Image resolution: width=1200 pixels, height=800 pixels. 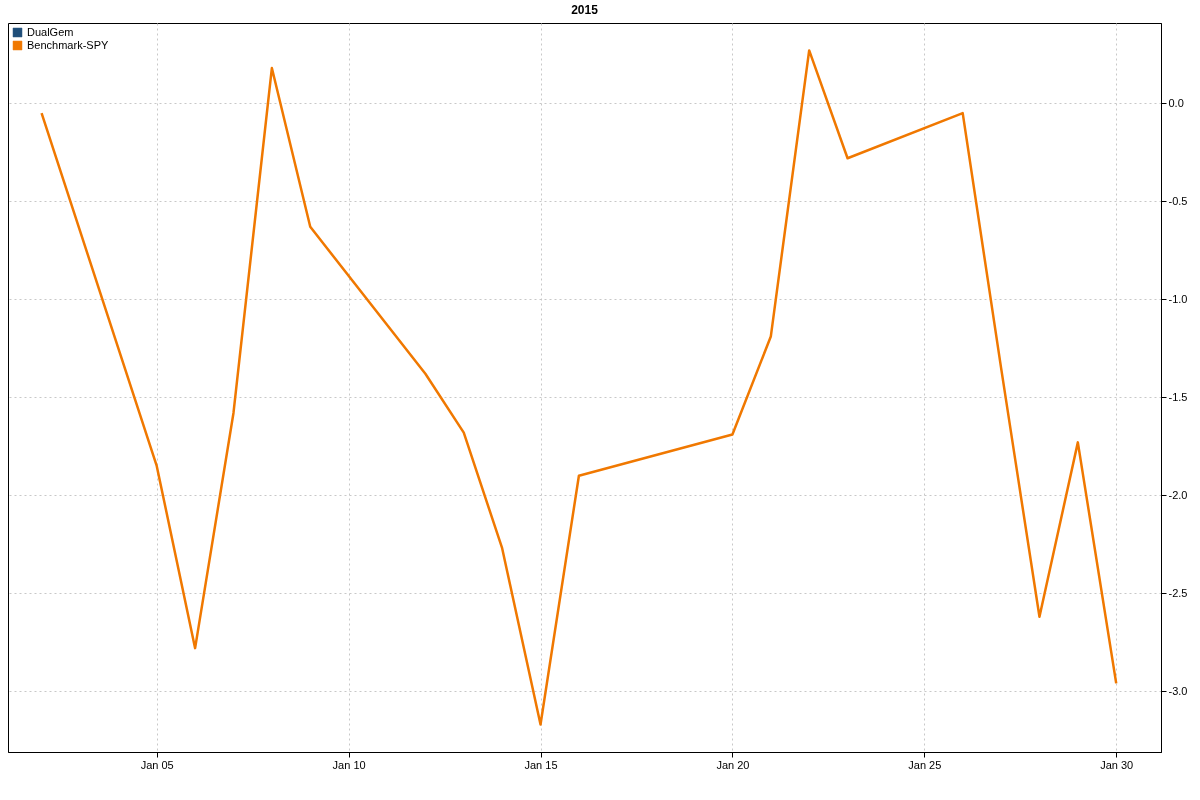 What do you see at coordinates (585, 10) in the screenshot?
I see `chart-title: 2015` at bounding box center [585, 10].